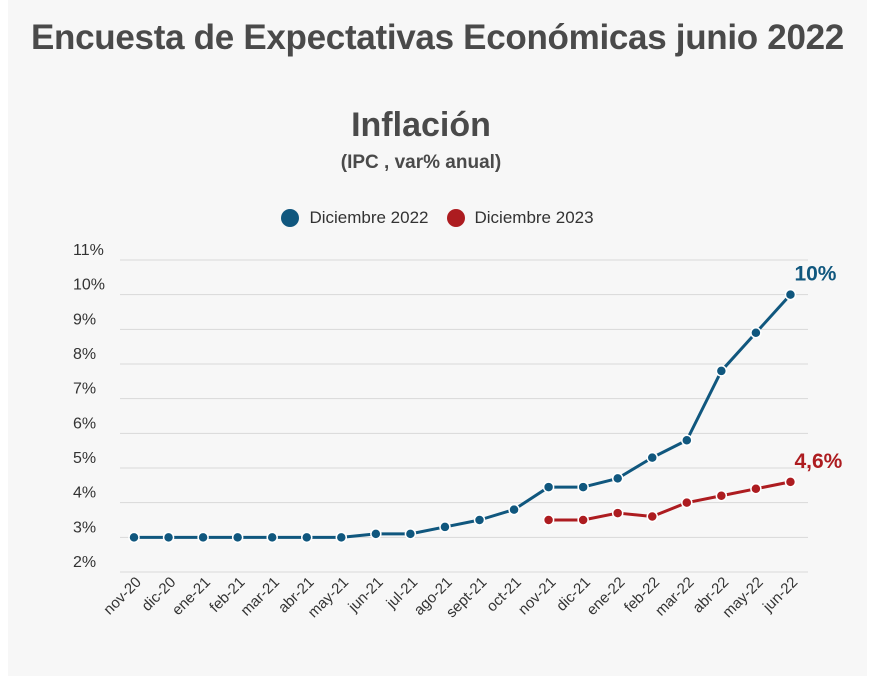 This screenshot has width=875, height=688. Describe the element at coordinates (675, 597) in the screenshot. I see `x-tick-label: mar-22` at that location.